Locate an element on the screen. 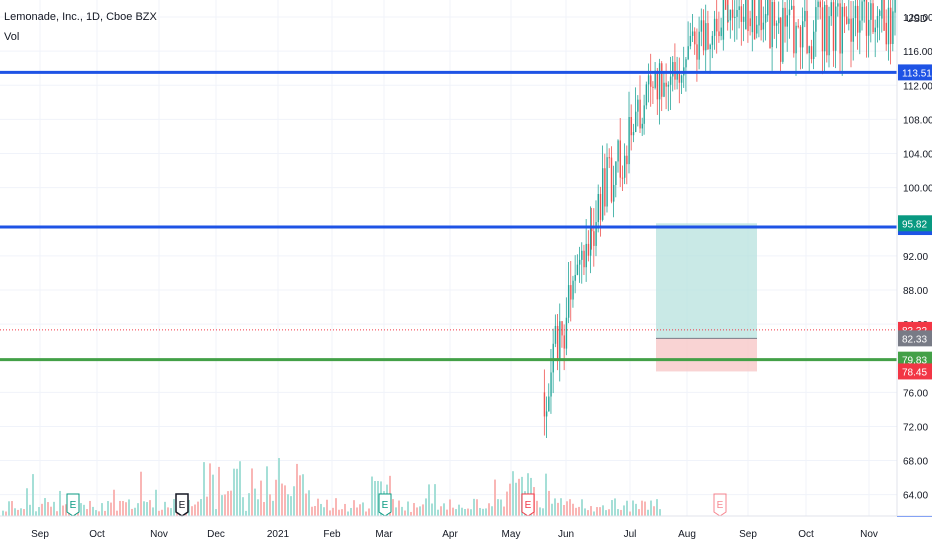 This screenshot has width=932, height=550. earnings-marker-0: E is located at coordinates (73, 505).